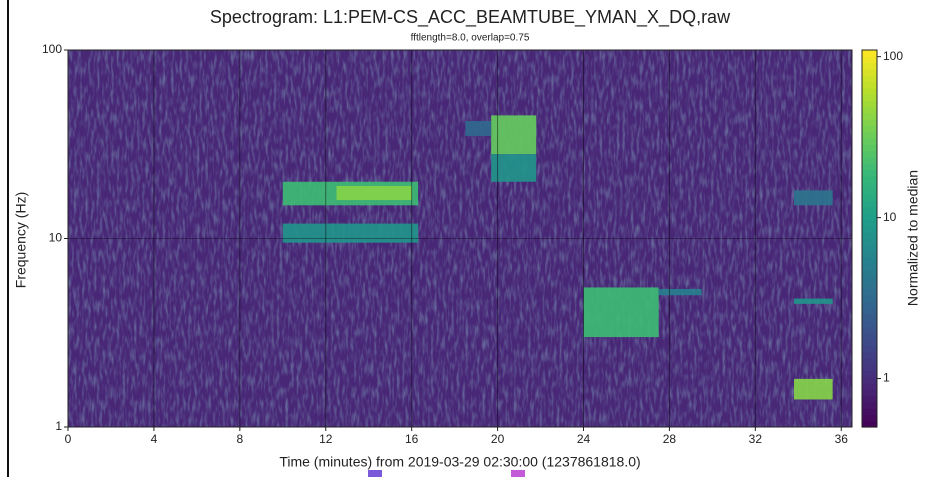  I want to click on x-tick-label: 28, so click(670, 439).